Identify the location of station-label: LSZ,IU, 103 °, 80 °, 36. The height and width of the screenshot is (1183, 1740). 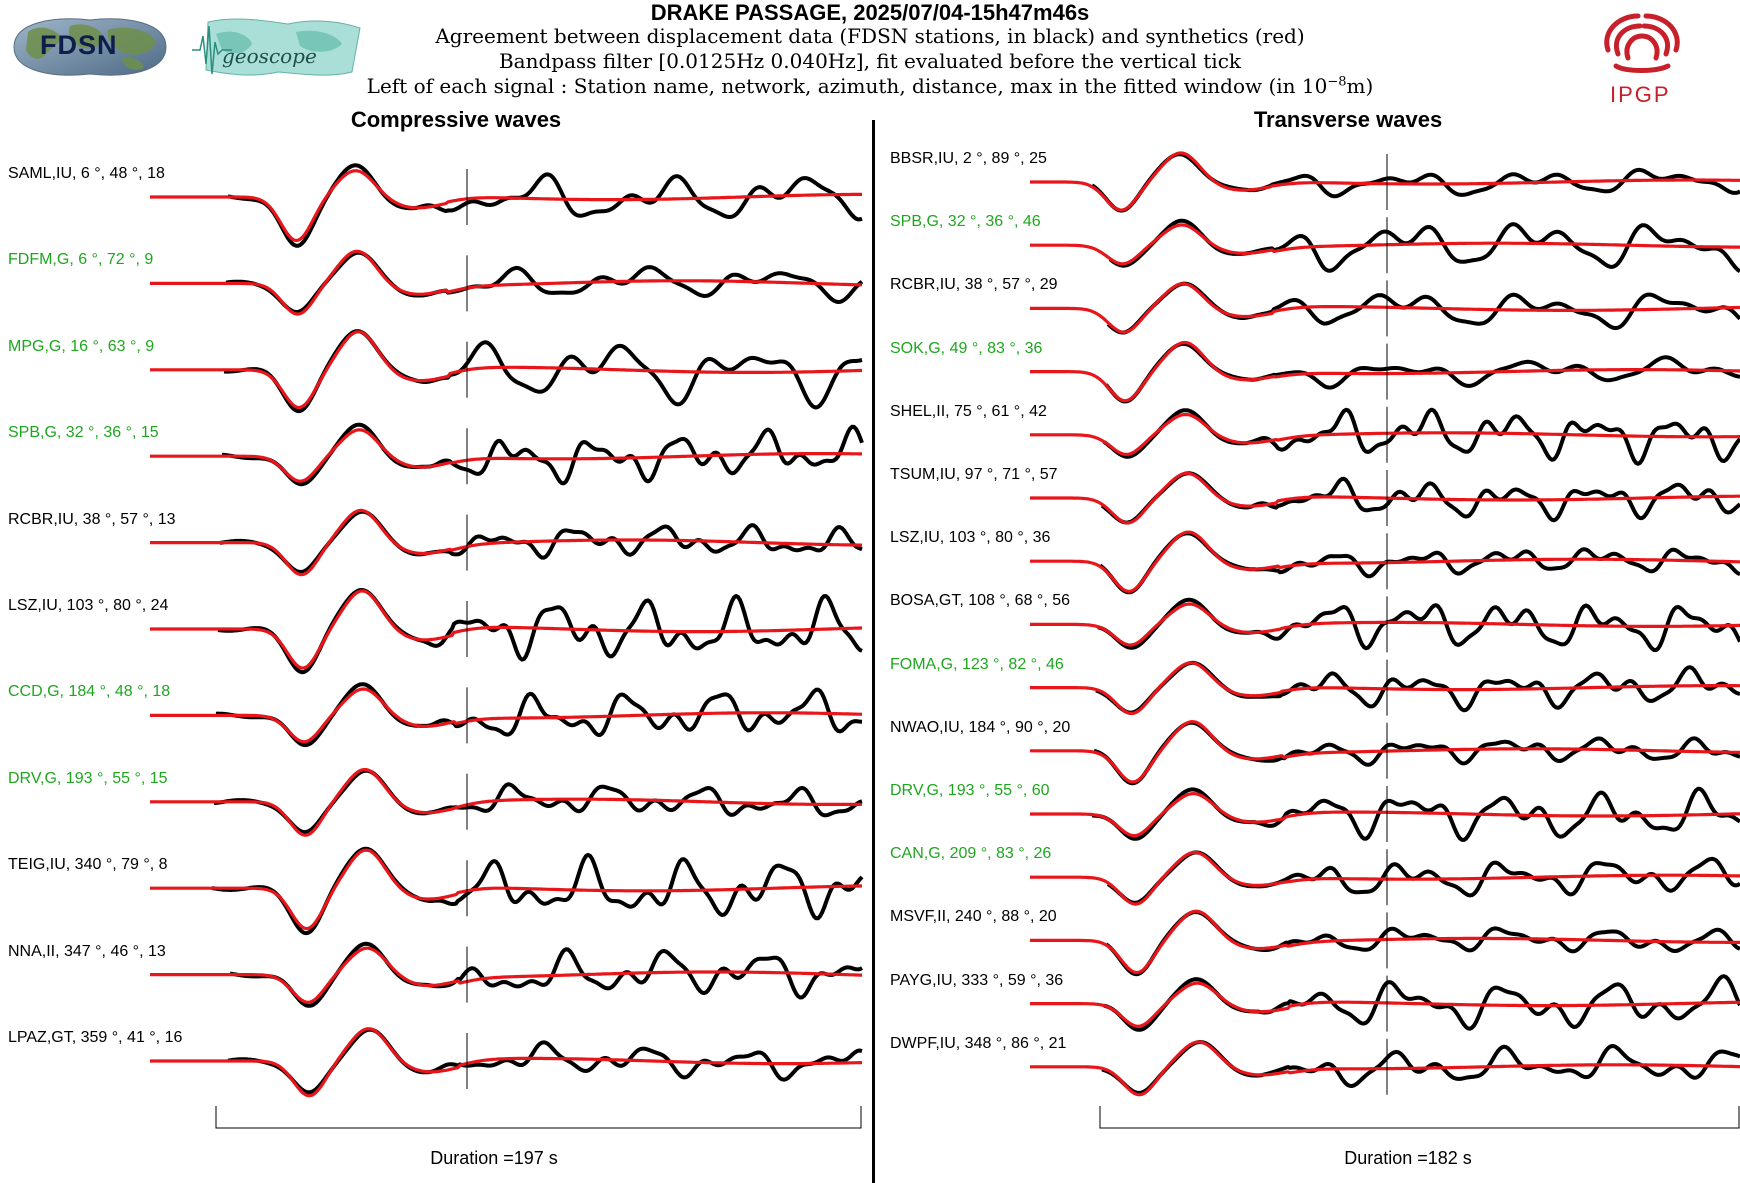
(970, 538).